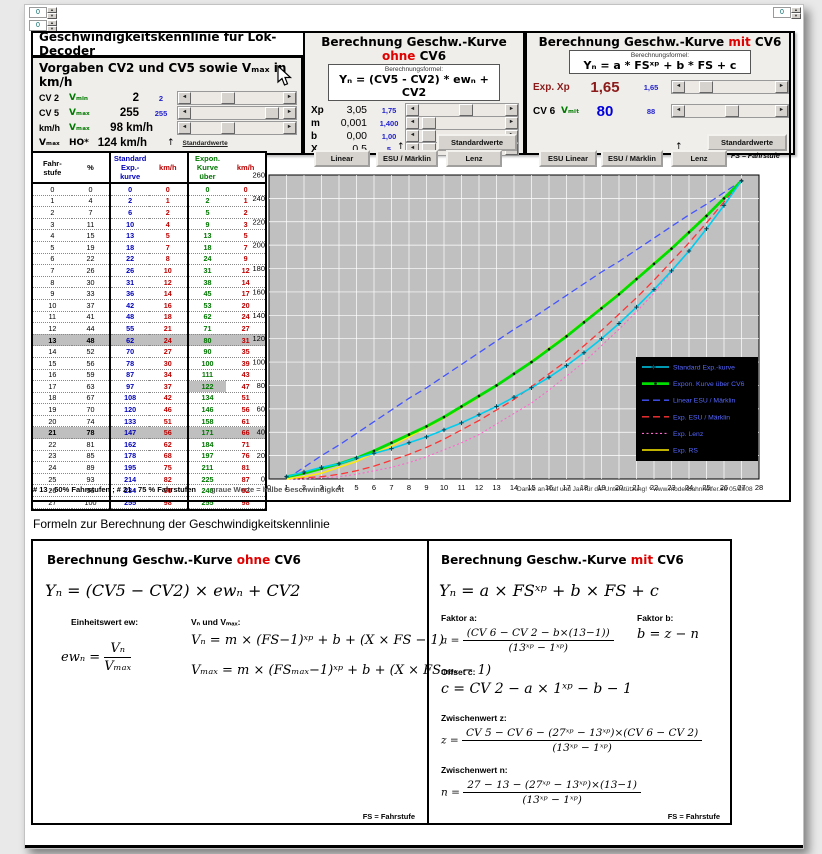 This screenshot has height=854, width=822. I want to click on cv6-slider: ◄ ►, so click(730, 111).